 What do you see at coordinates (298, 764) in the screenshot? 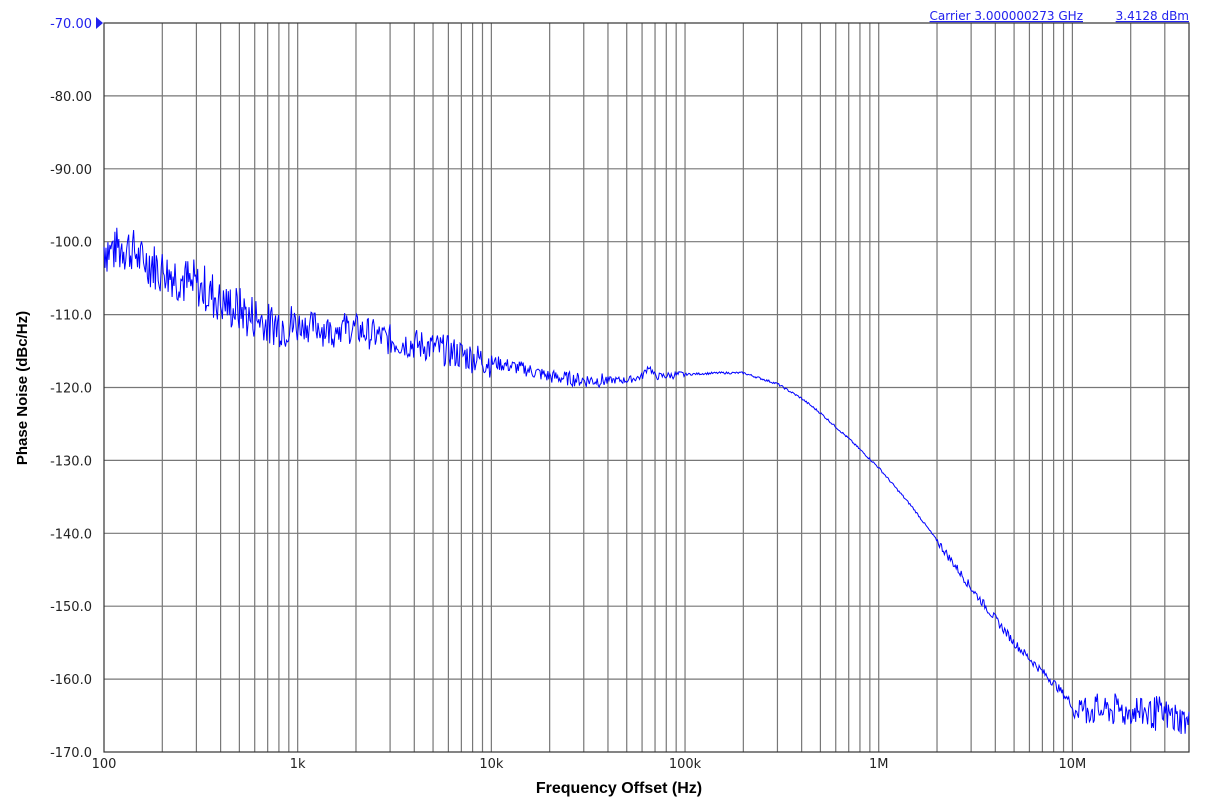
I see `x-tick-label: 1k` at bounding box center [298, 764].